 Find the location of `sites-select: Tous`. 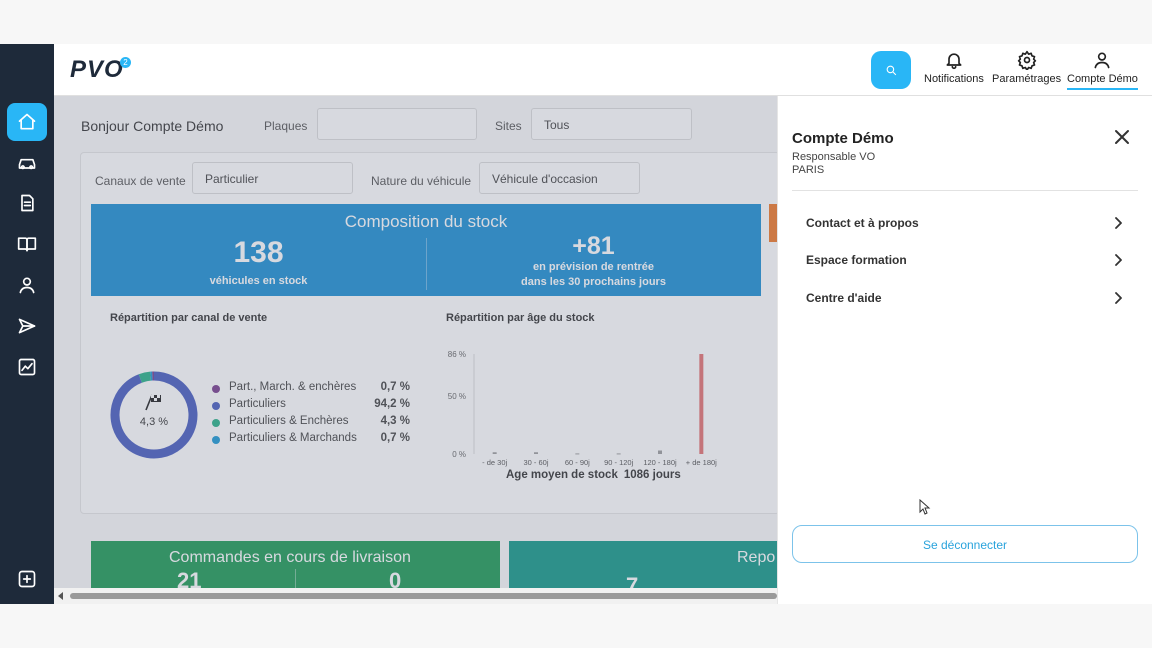

sites-select: Tous is located at coordinates (611, 124).